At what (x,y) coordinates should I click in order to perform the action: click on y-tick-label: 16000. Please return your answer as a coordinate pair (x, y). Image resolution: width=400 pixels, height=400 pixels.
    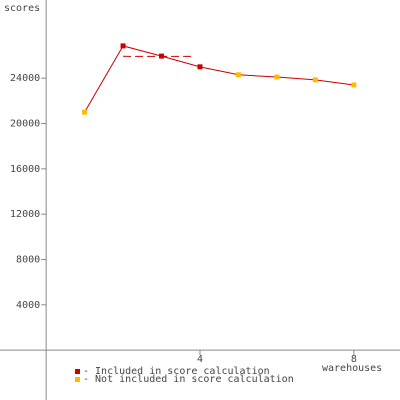
    Looking at the image, I should click on (25, 169).